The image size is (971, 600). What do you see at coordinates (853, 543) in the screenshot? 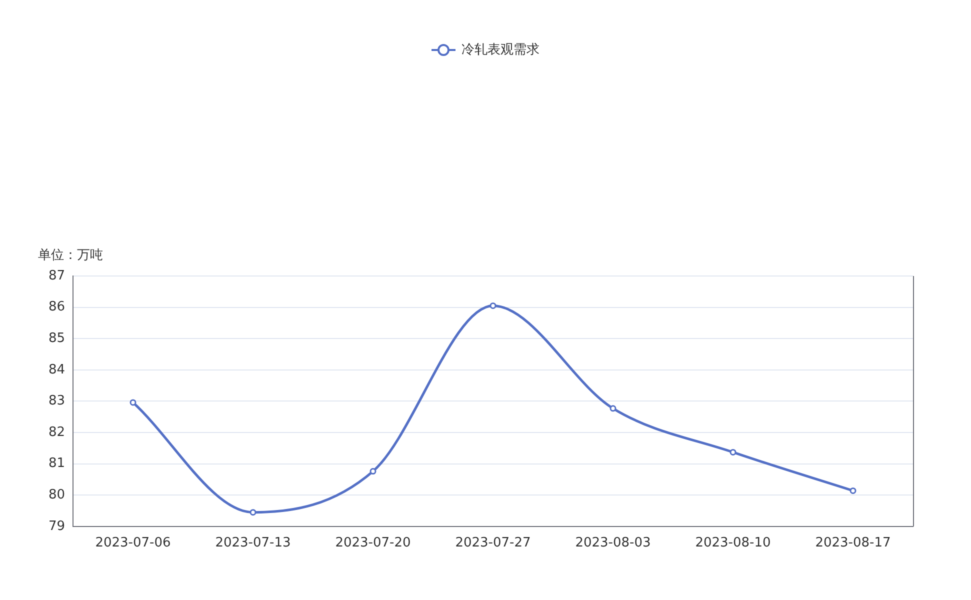
I see `x-tick-label: 2023-08-17` at bounding box center [853, 543].